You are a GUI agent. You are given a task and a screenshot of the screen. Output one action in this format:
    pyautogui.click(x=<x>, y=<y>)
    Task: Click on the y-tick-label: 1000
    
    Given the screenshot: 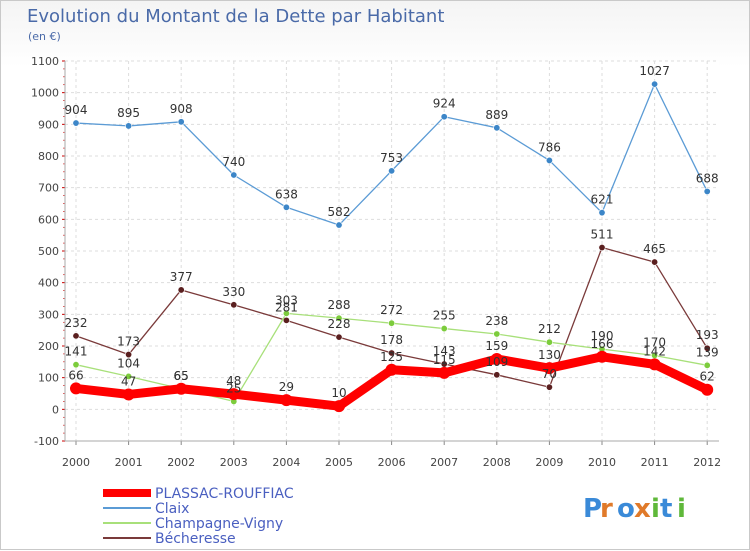 What is the action you would take?
    pyautogui.click(x=45, y=93)
    